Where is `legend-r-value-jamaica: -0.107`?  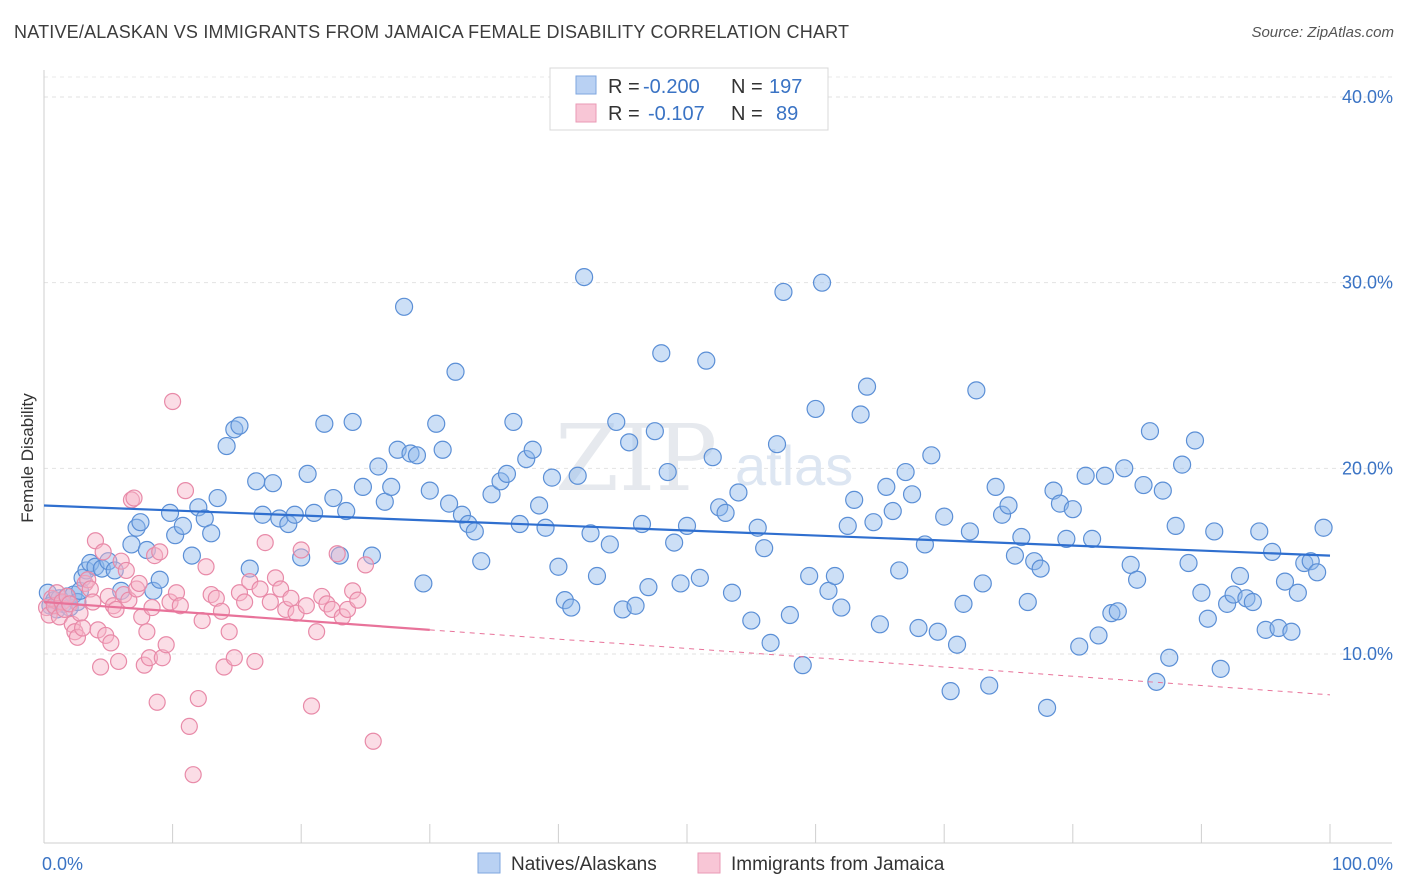 legend-r-value-jamaica: -0.107 is located at coordinates (676, 114).